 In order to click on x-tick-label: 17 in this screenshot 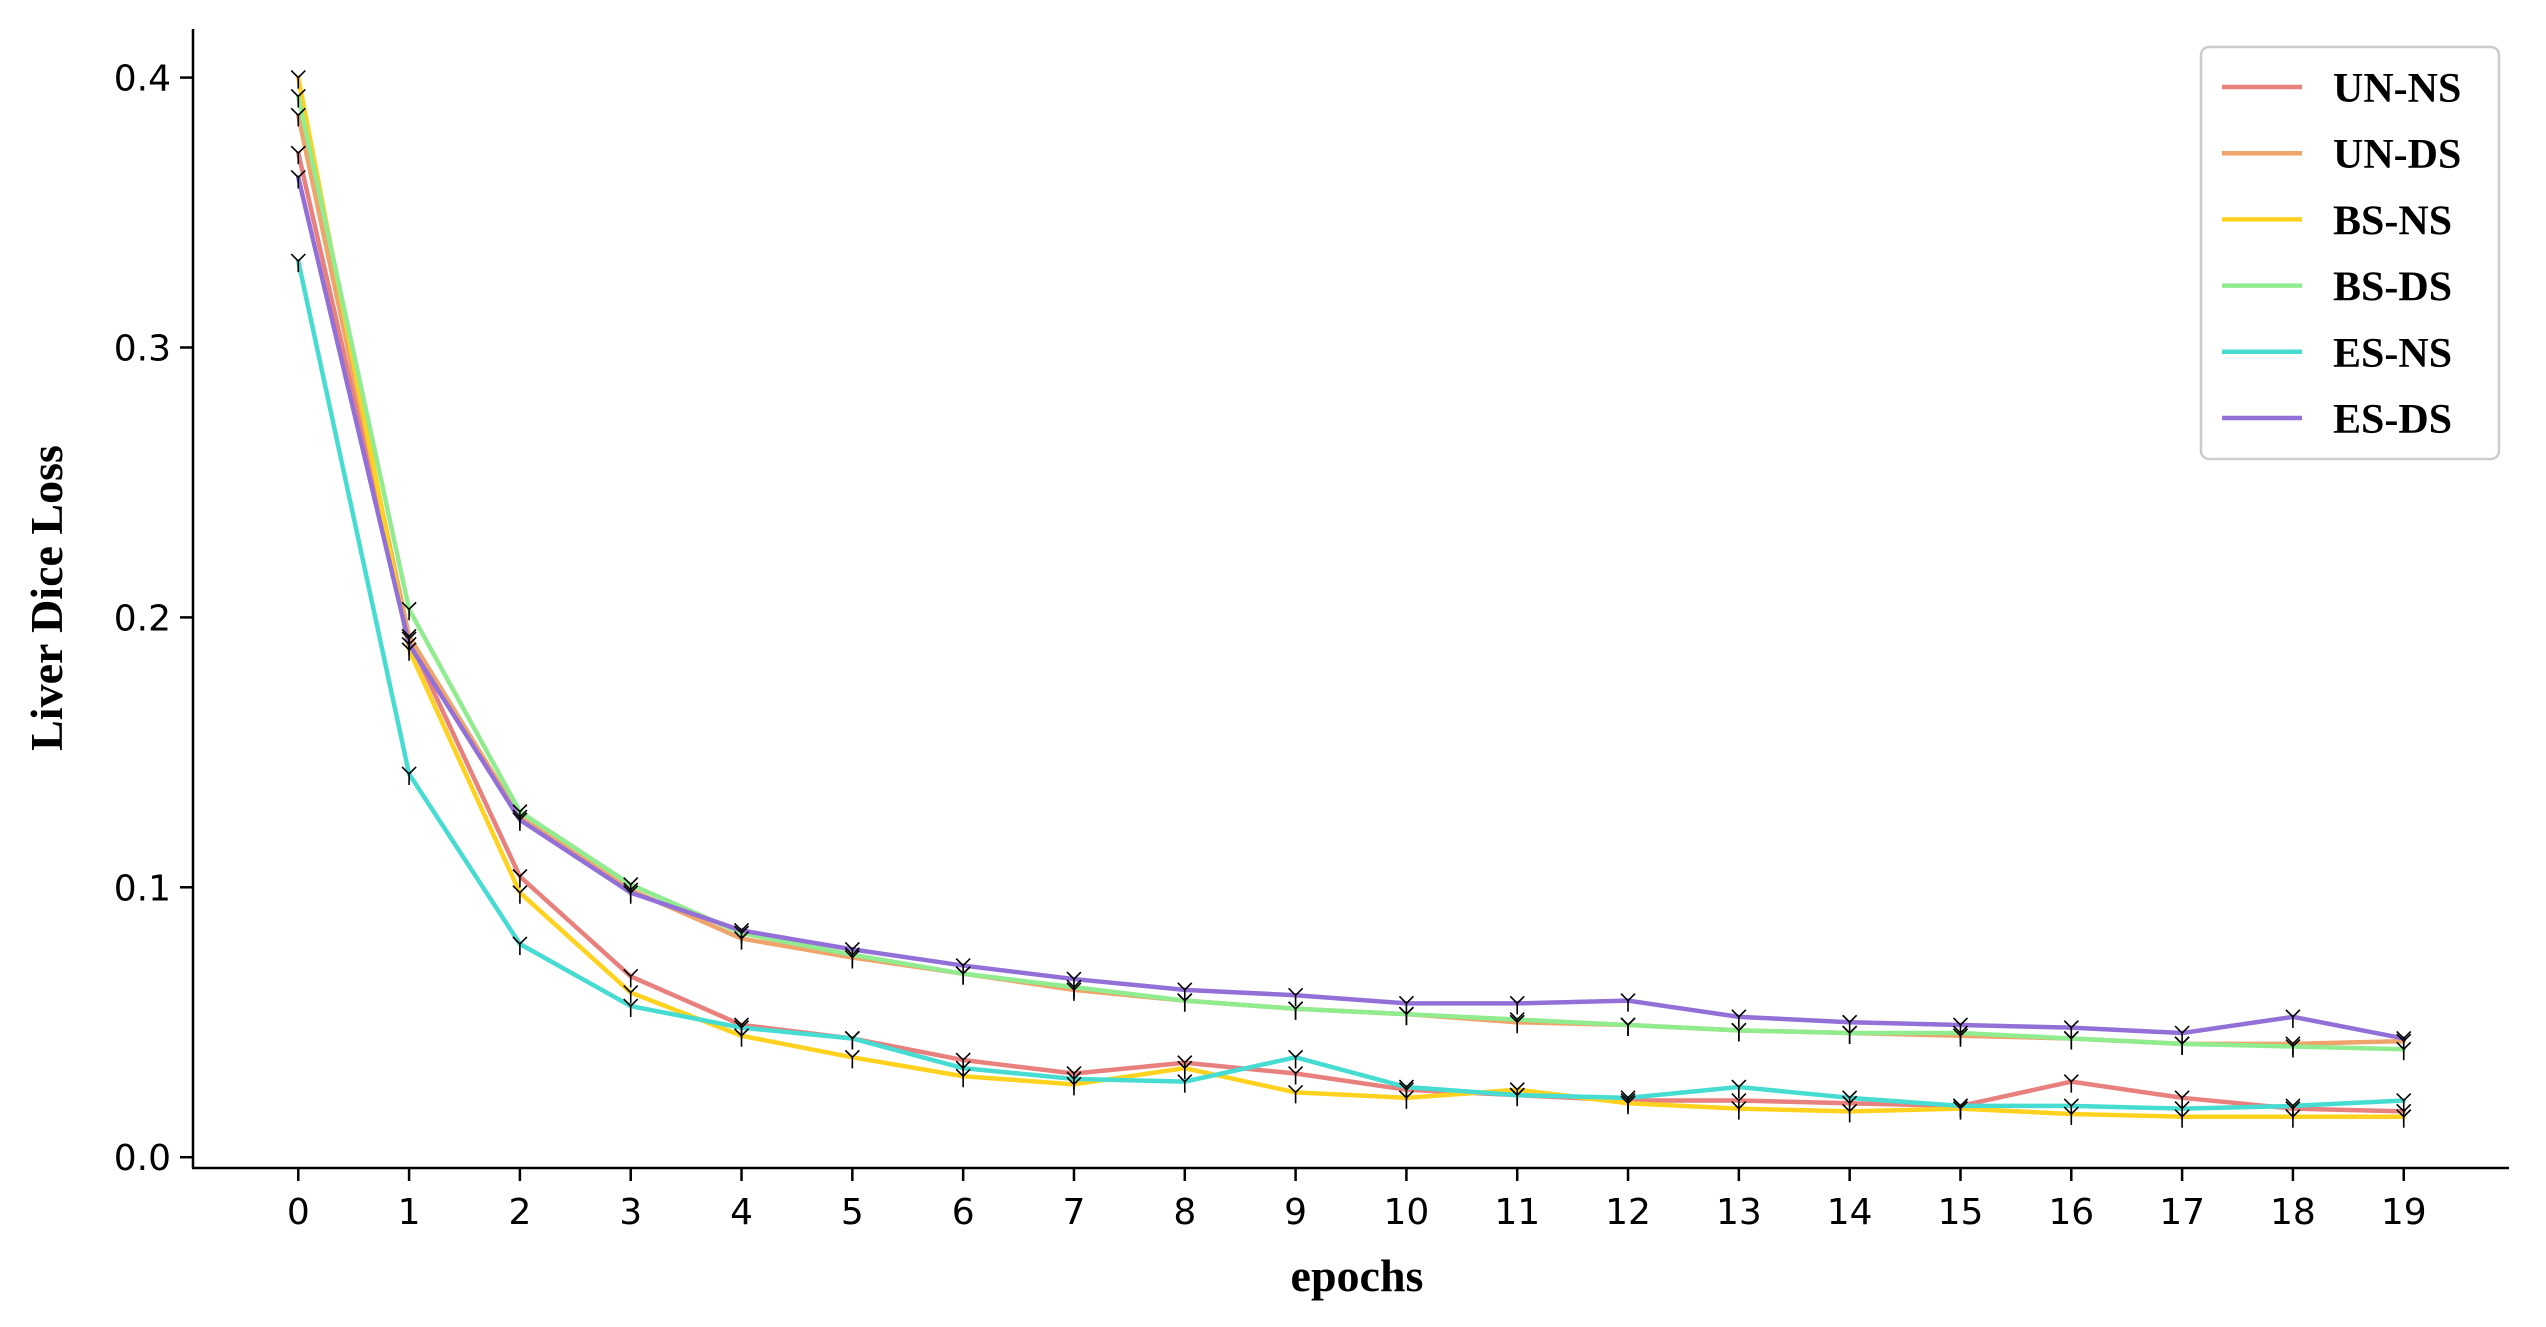, I will do `click(2182, 1212)`.